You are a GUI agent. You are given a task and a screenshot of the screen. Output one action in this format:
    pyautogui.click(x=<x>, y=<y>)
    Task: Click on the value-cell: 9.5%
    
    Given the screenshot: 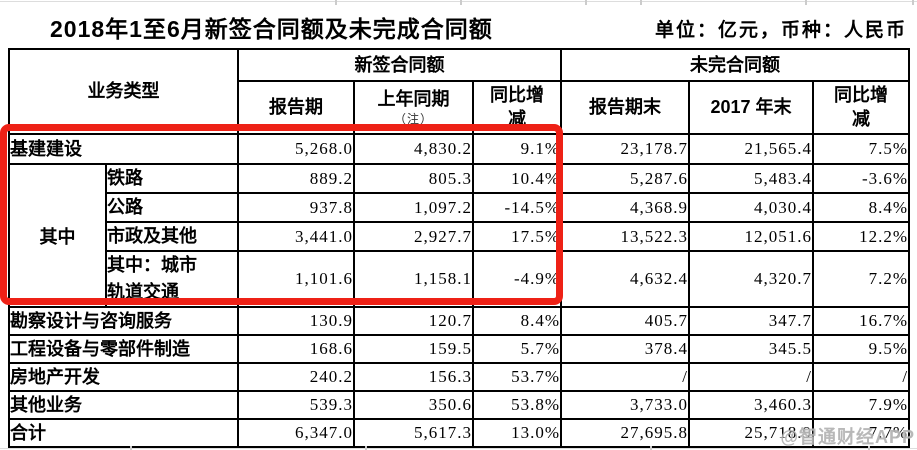 What is the action you would take?
    pyautogui.click(x=861, y=349)
    